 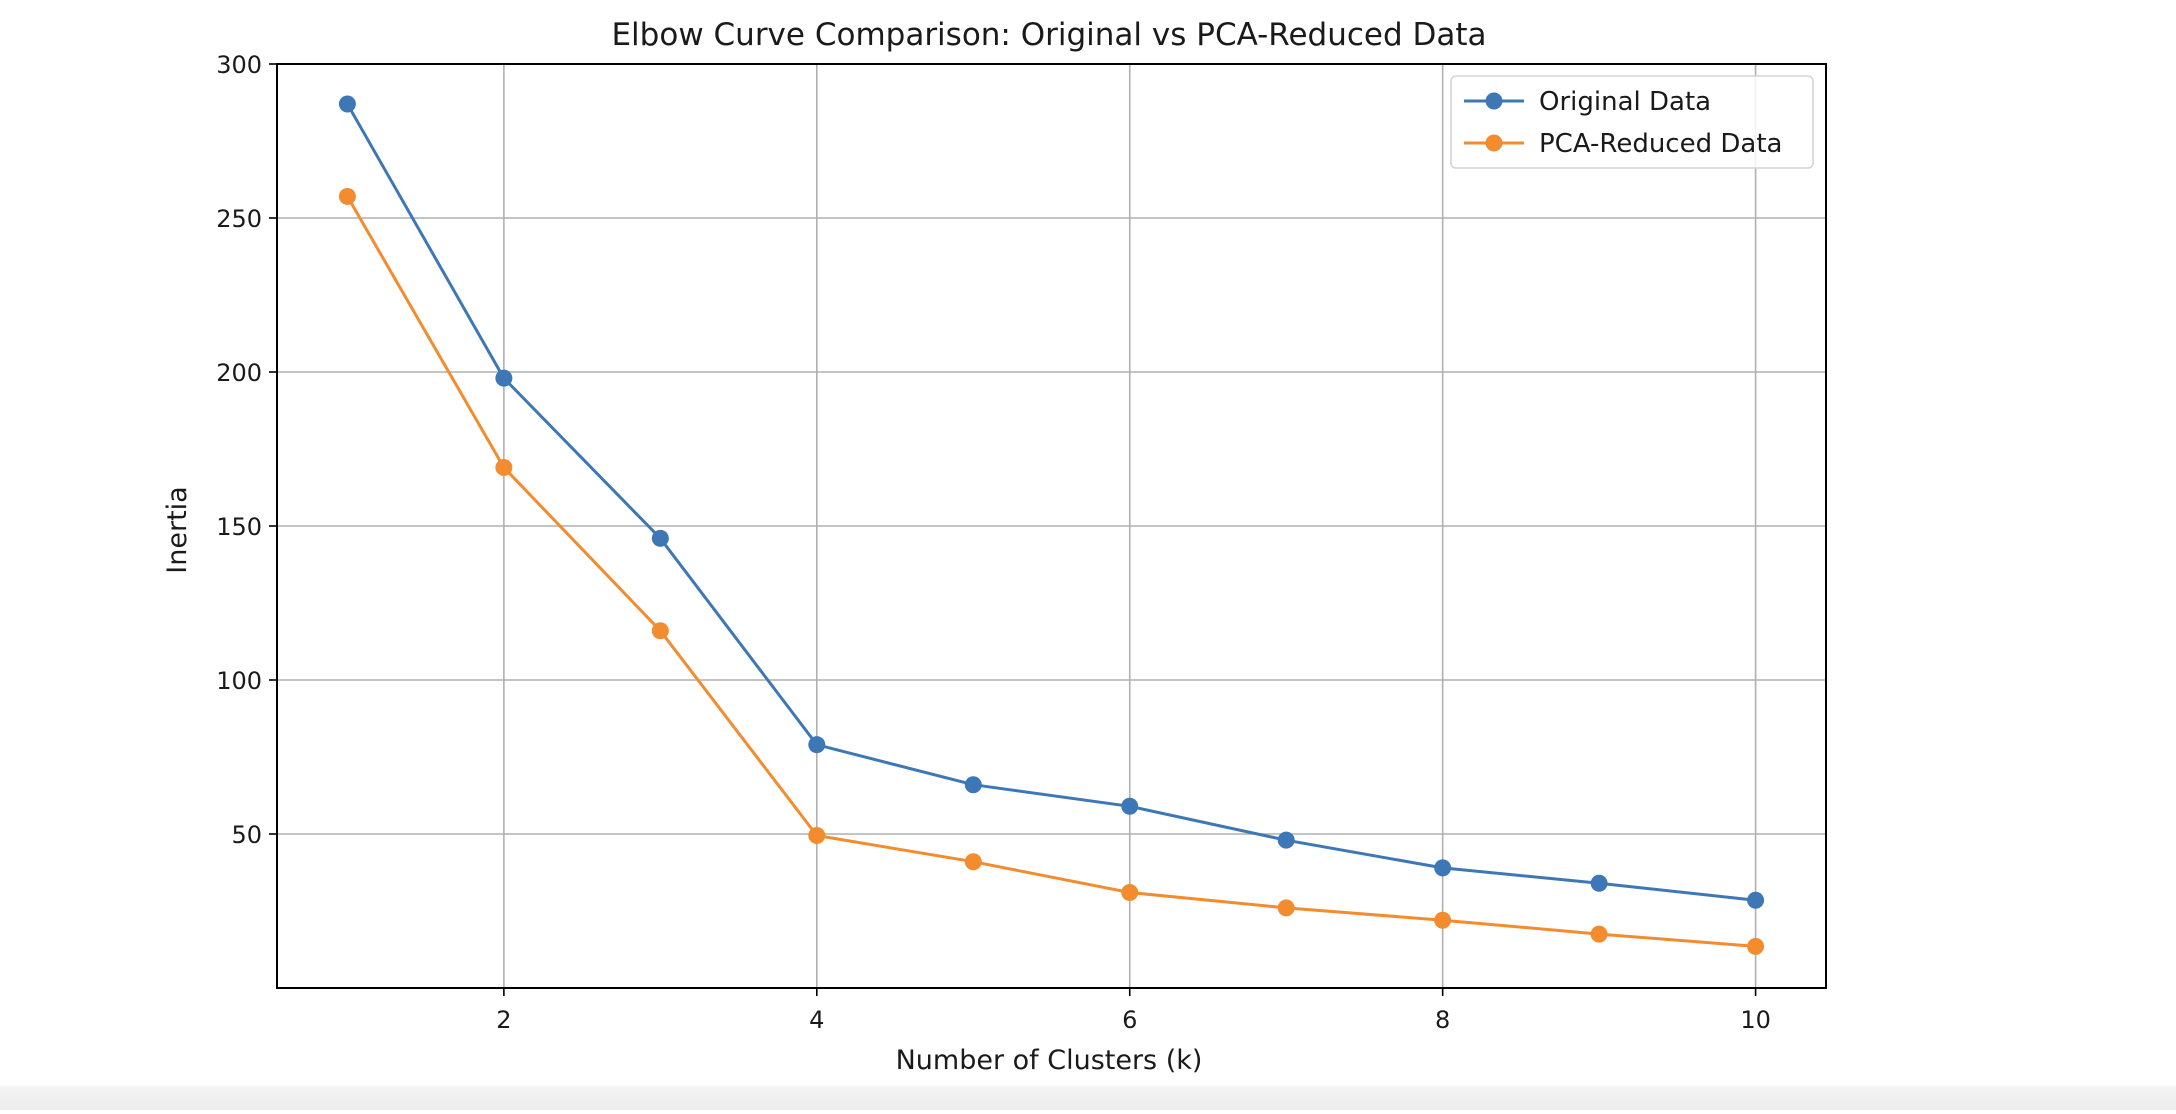 What do you see at coordinates (239, 373) in the screenshot?
I see `y-tick-label: 200` at bounding box center [239, 373].